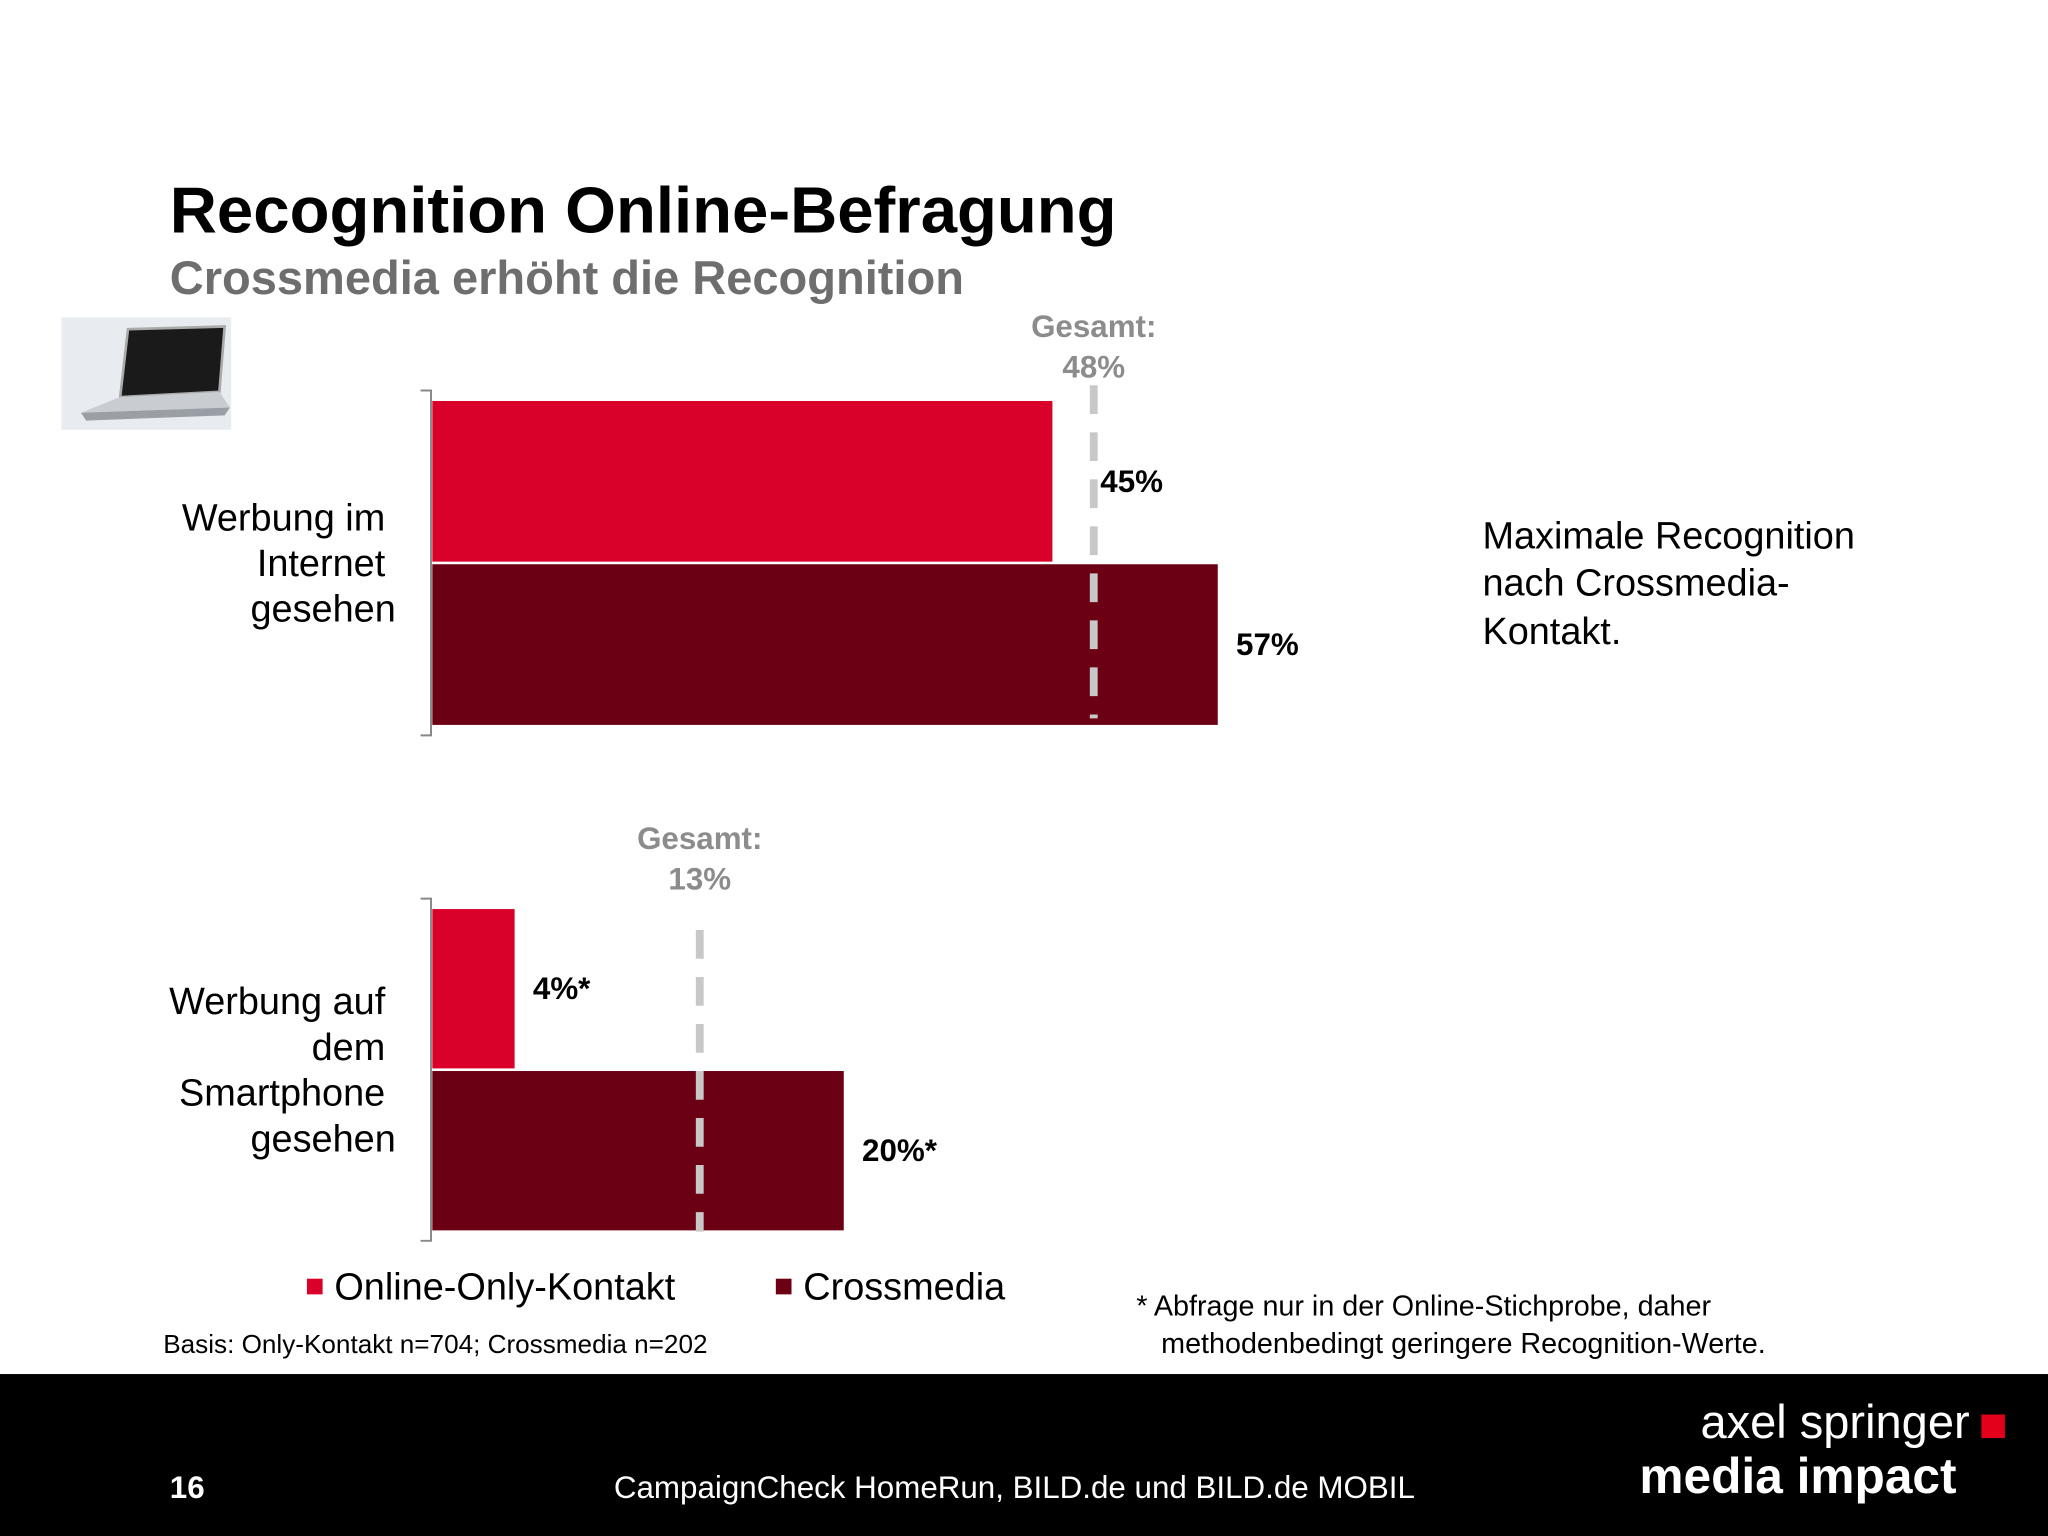 The height and width of the screenshot is (1536, 2048). What do you see at coordinates (187, 1487) in the screenshot?
I see `page-number: 16` at bounding box center [187, 1487].